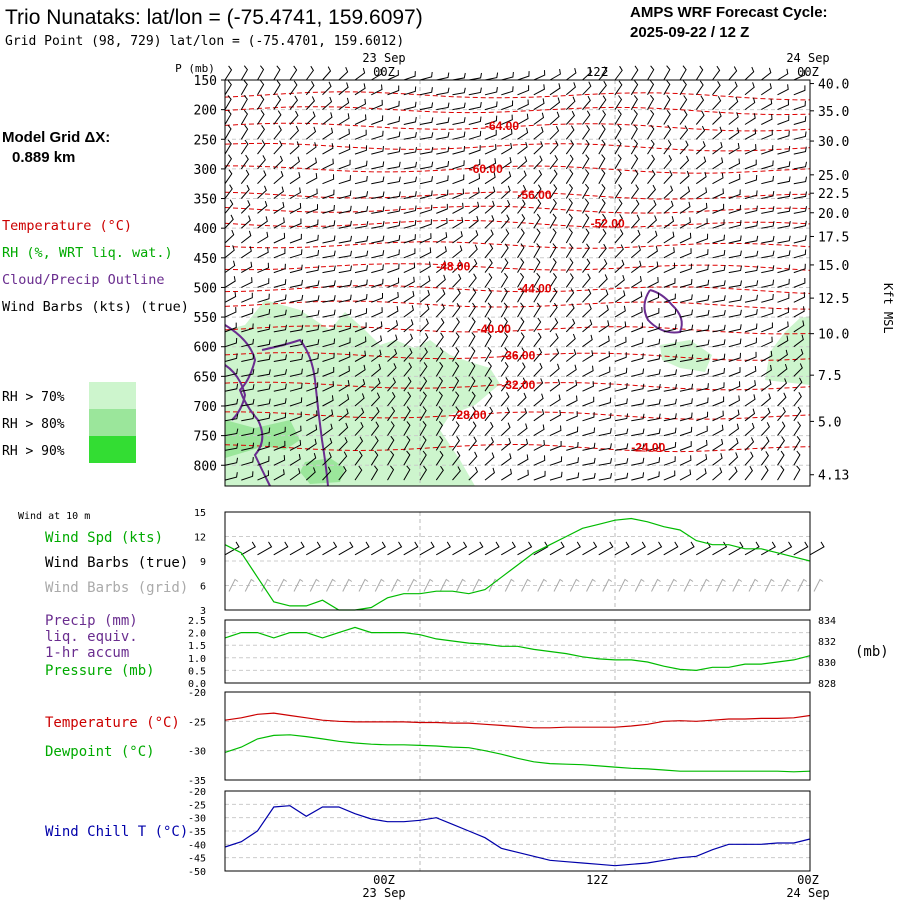 The height and width of the screenshot is (900, 900). Describe the element at coordinates (460, 548) in the screenshot. I see `surface-wind-barb` at that location.